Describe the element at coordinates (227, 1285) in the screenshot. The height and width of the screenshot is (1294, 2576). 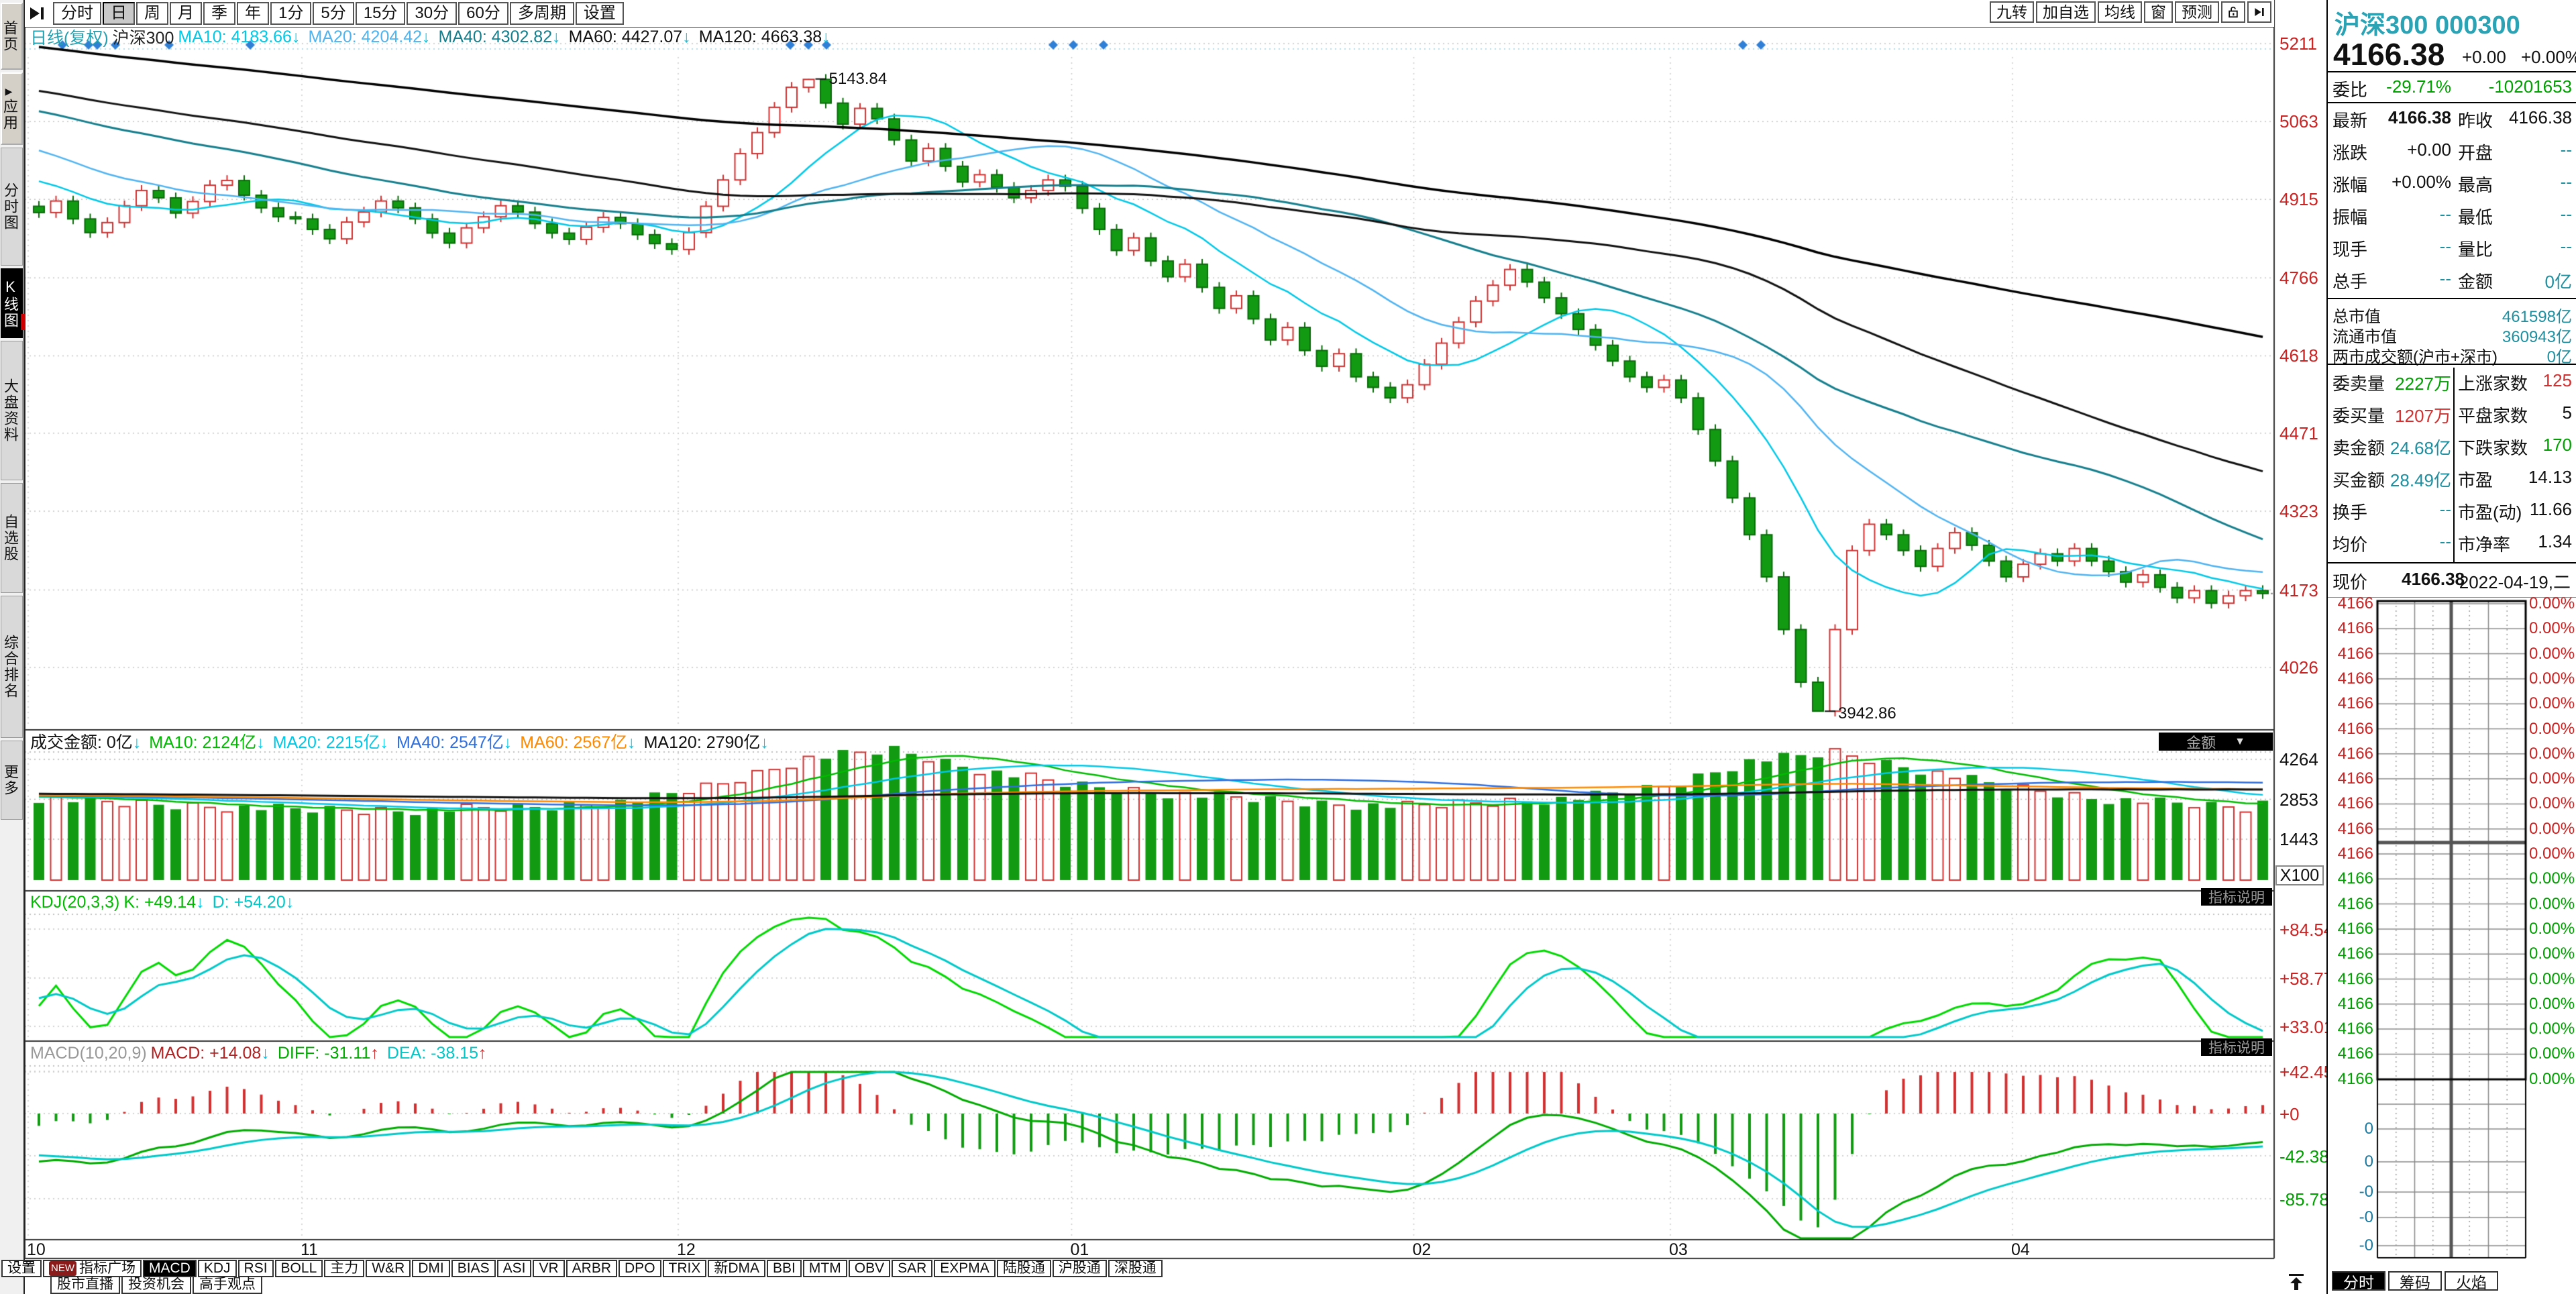
I see `footer-tab-高手观点: 高手观点` at that location.